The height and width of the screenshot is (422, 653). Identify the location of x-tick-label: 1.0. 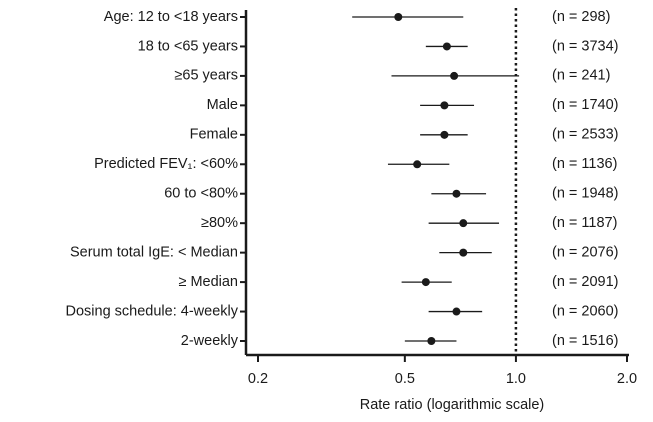
(516, 379).